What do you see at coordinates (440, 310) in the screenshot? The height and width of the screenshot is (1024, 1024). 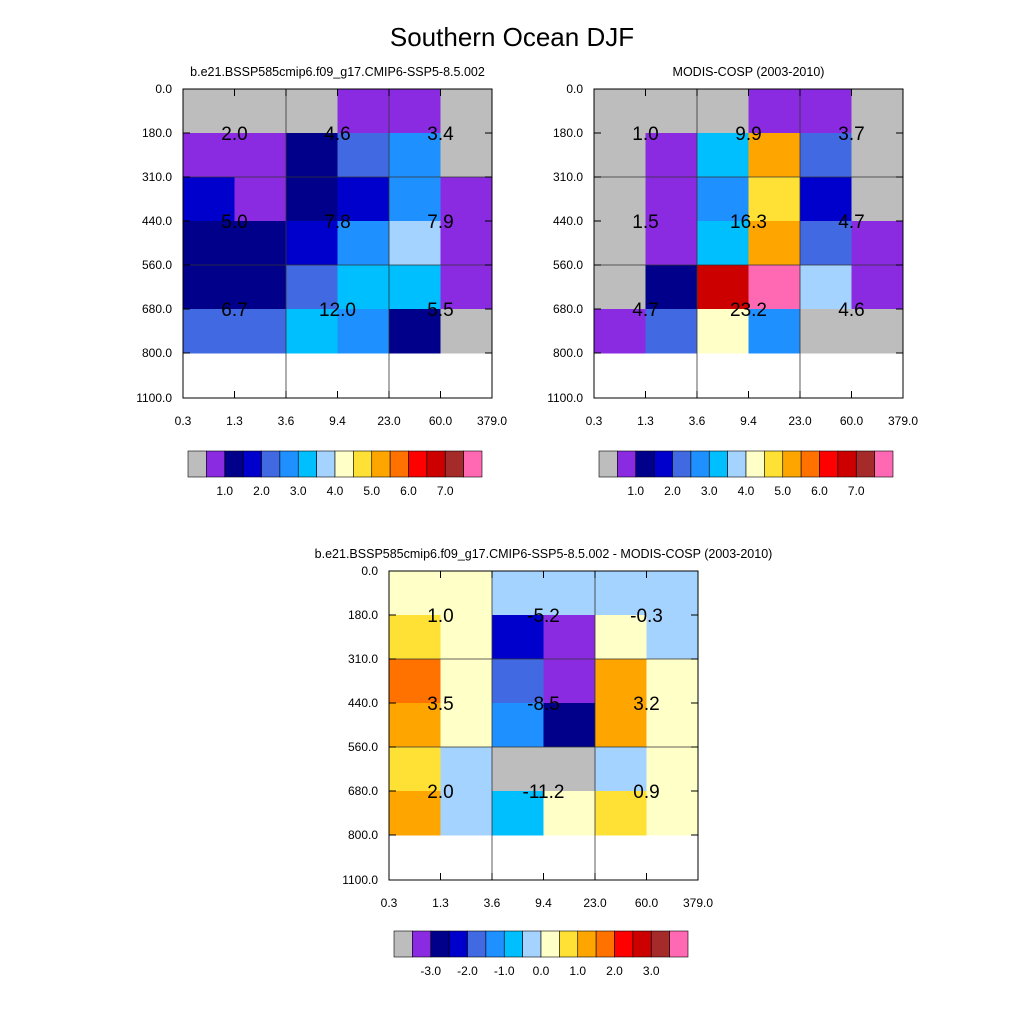 I see `block-value-label: 5.5` at bounding box center [440, 310].